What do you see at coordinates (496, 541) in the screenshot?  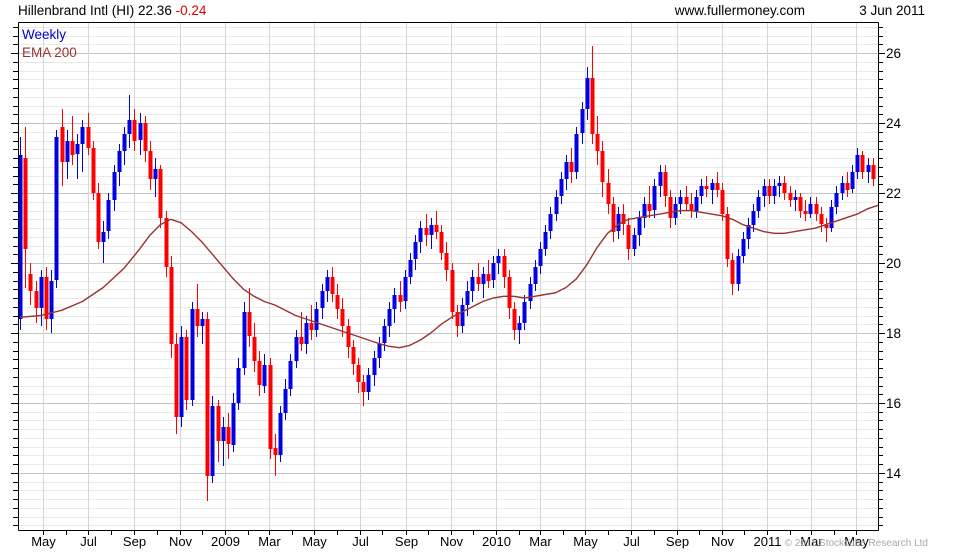 I see `x-axis-label: 2010` at bounding box center [496, 541].